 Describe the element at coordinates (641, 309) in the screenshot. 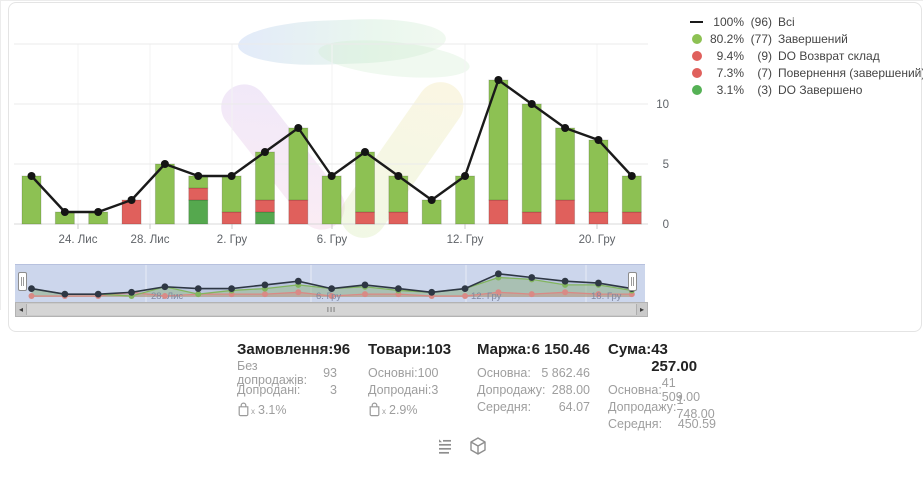

I see `scrollbar-right-arrow-icon: ▸` at that location.